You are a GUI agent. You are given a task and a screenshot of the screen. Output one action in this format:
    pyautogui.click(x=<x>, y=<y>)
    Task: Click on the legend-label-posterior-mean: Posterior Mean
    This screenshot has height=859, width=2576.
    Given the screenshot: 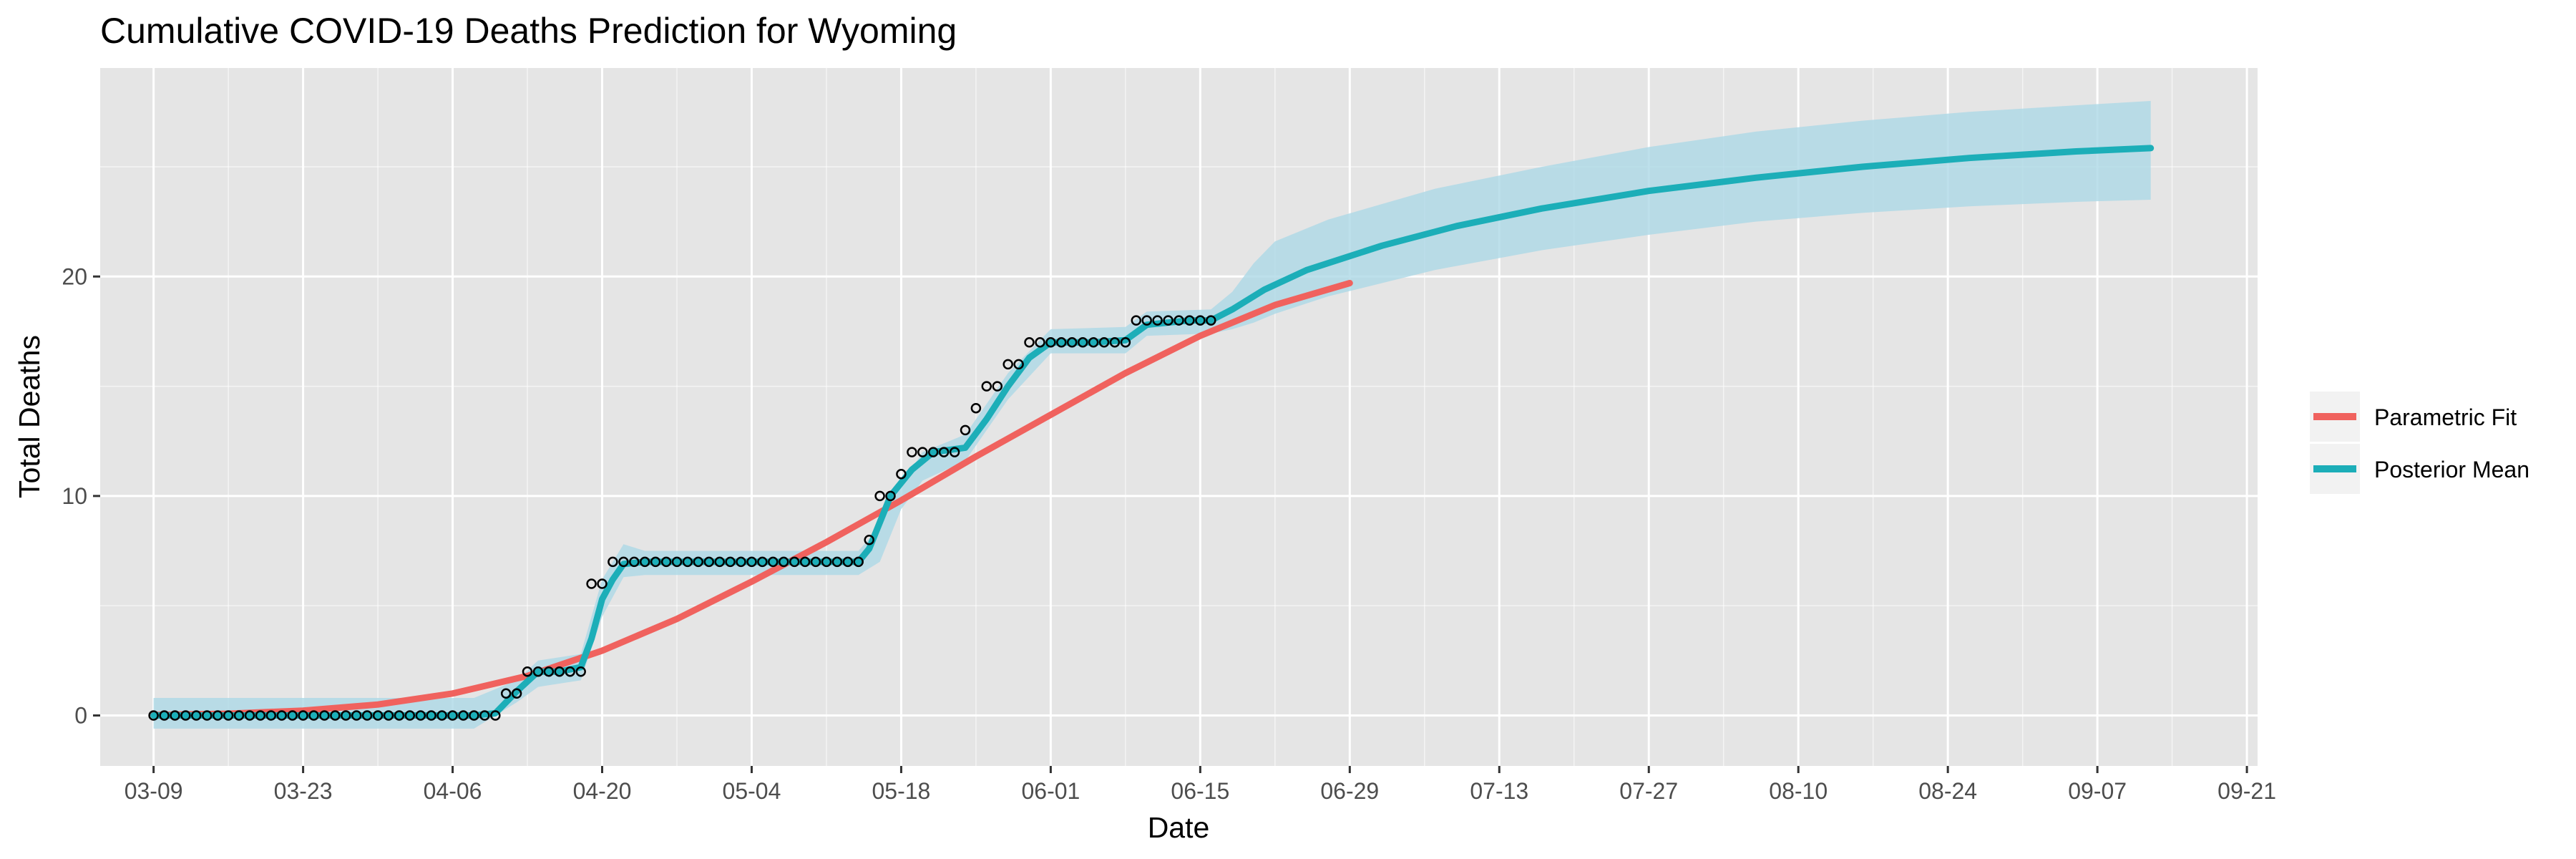 What is the action you would take?
    pyautogui.click(x=2451, y=469)
    